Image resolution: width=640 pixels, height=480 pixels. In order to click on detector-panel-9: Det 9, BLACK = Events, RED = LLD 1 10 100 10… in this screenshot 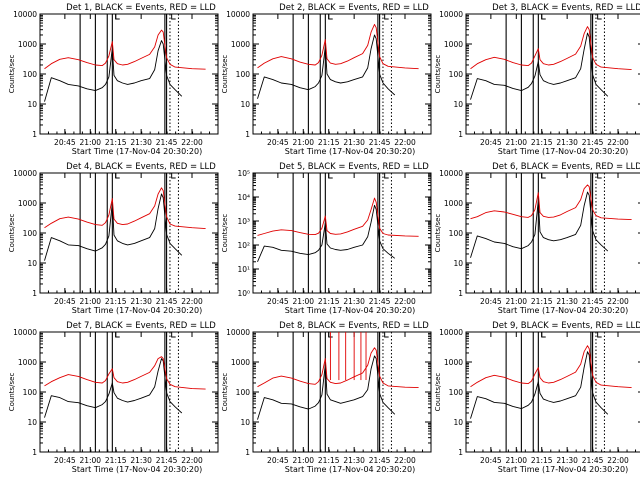, I will do `click(537, 397)`.